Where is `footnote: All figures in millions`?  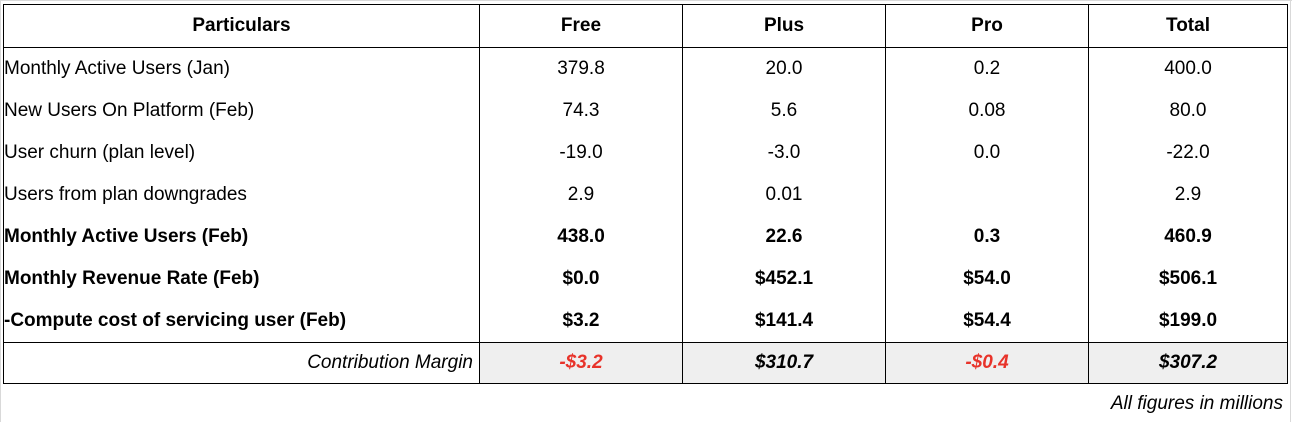
footnote: All figures in millions is located at coordinates (1196, 403).